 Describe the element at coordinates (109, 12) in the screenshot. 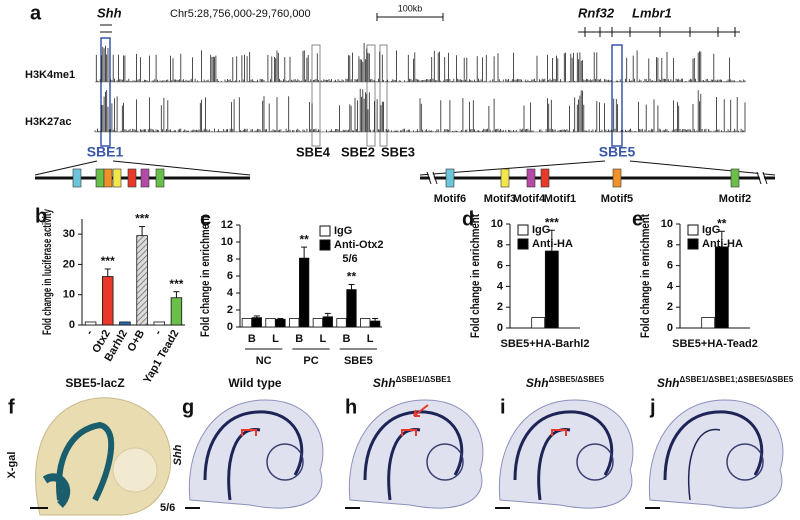

I see `gene-label: Shh` at that location.